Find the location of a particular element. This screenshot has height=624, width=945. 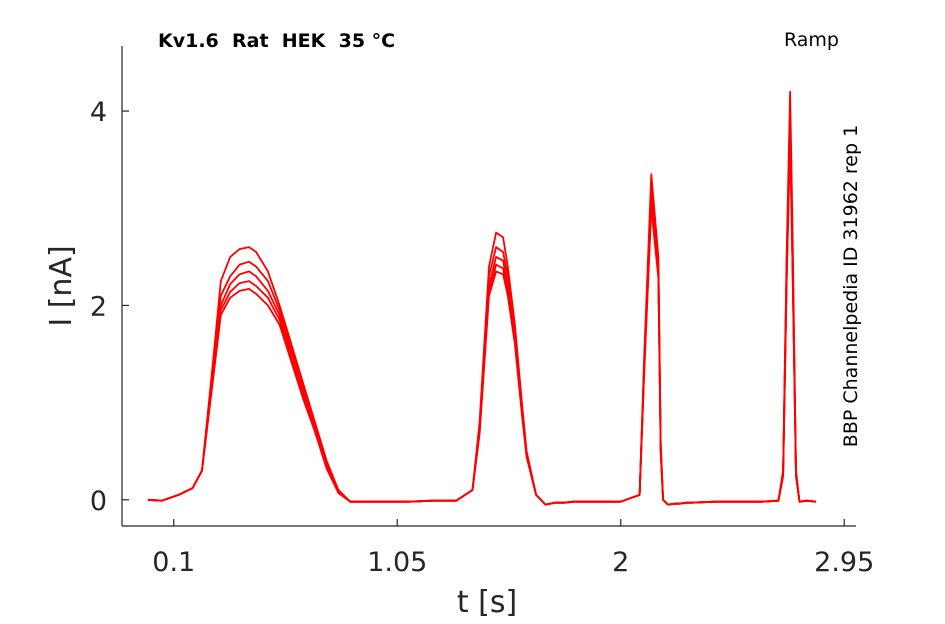

y-tick-label: 4 is located at coordinates (98, 112).